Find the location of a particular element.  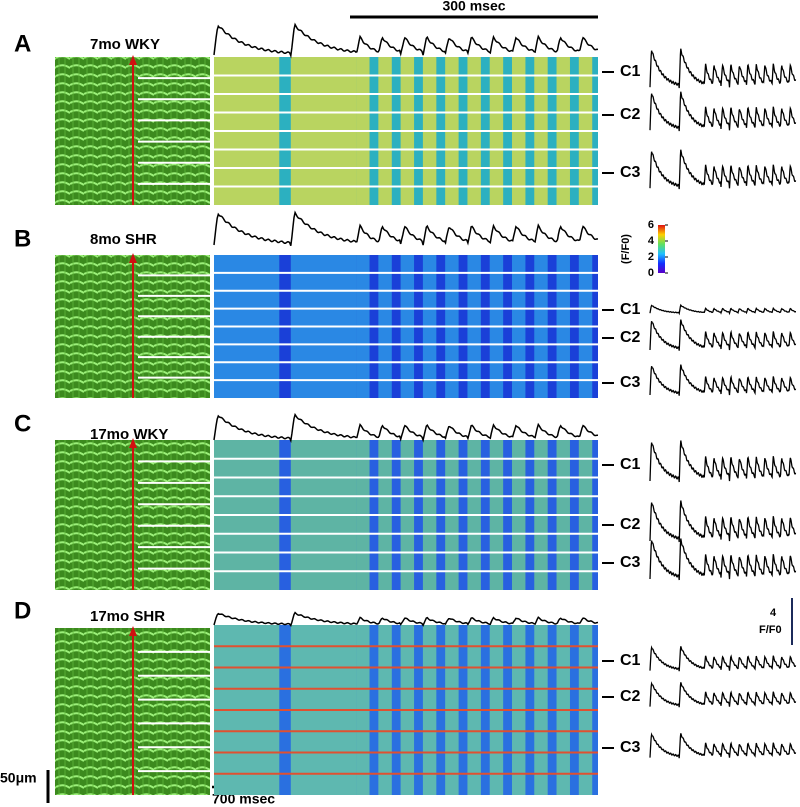

colorbar-tick-label: 6 is located at coordinates (651, 225).